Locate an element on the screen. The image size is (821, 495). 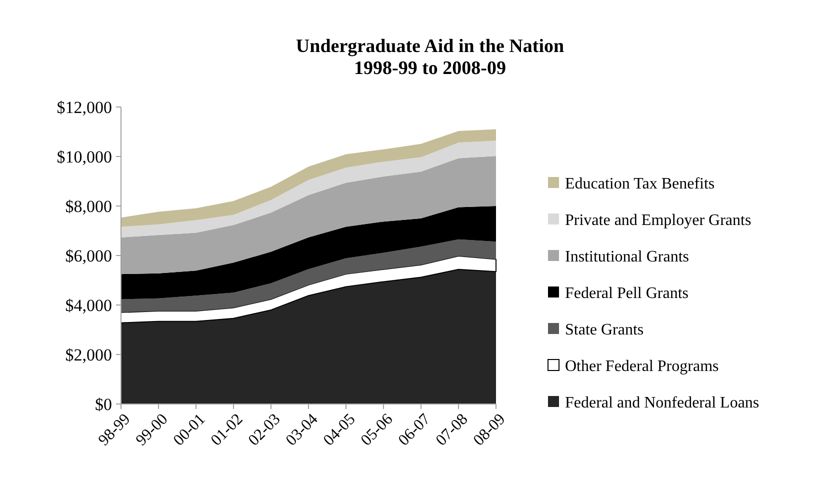
y-tick-label: $12,000 is located at coordinates (84, 107).